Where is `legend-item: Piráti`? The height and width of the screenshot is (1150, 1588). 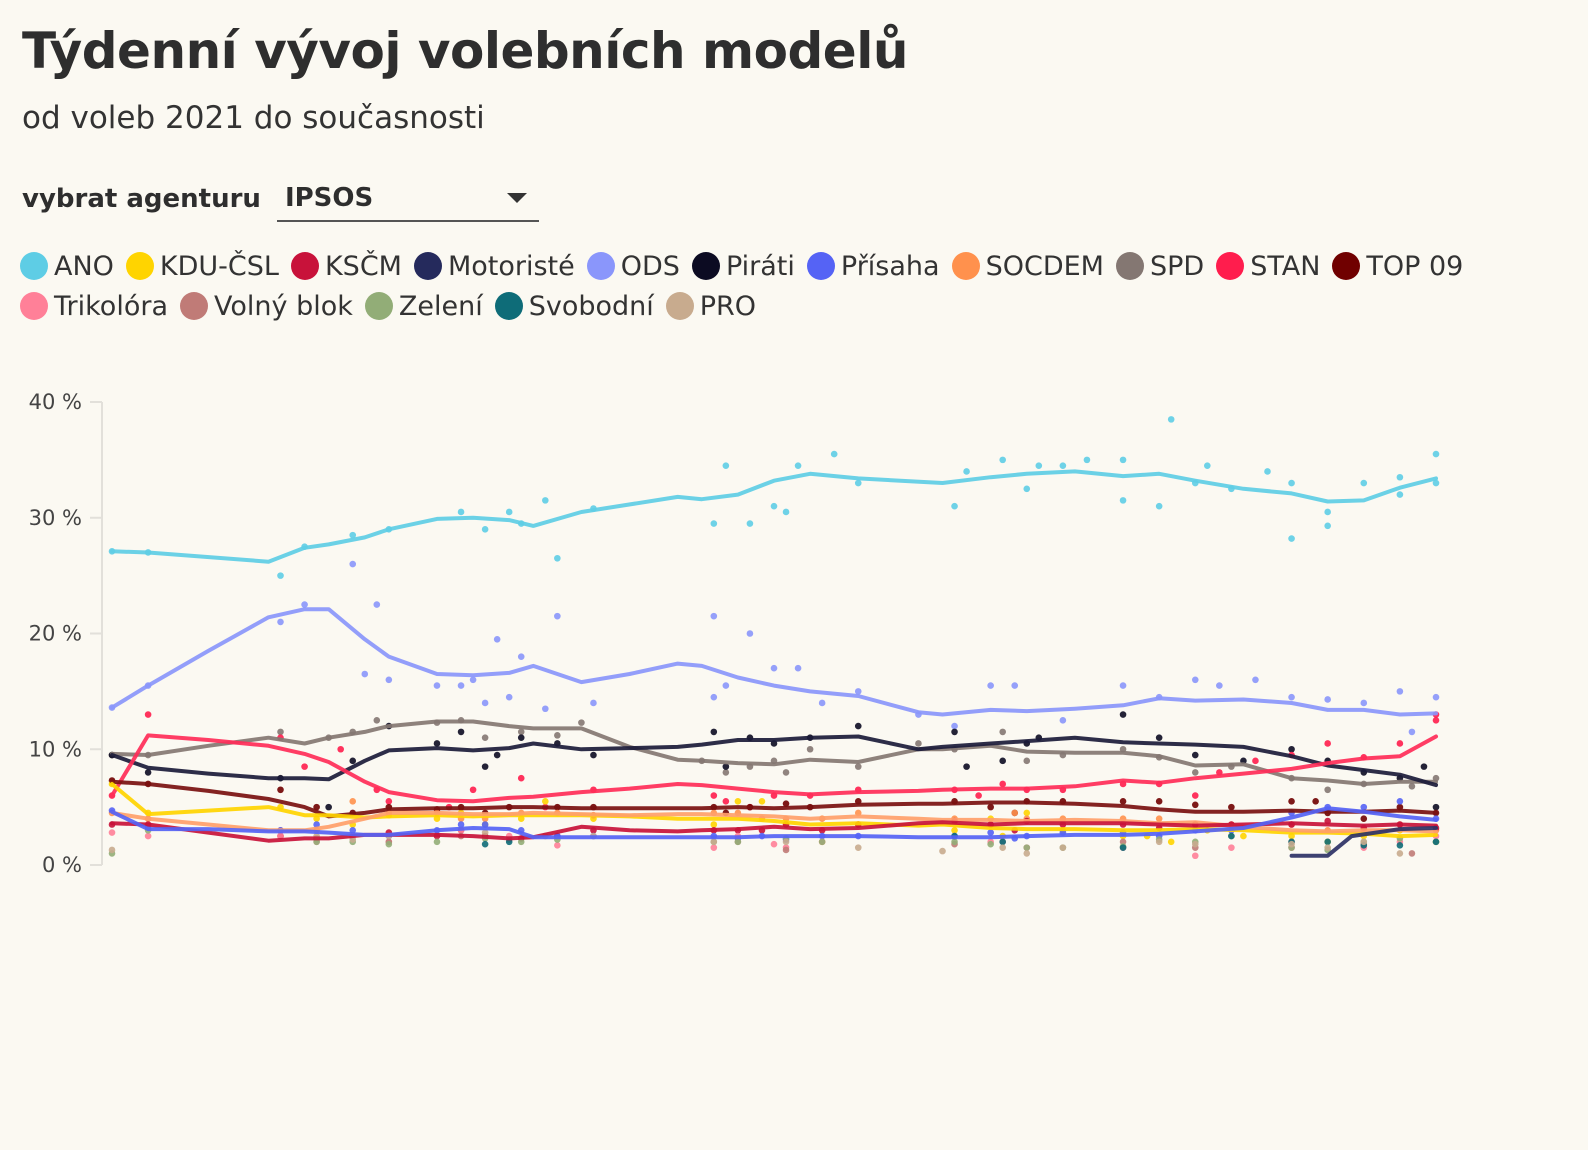
legend-item: Piráti is located at coordinates (743, 266).